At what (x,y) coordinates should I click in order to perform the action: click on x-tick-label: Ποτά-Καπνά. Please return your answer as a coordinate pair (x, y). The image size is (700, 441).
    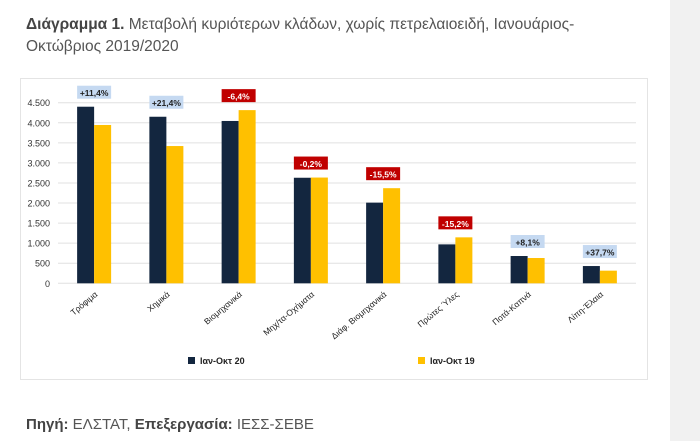
    Looking at the image, I should click on (511, 308).